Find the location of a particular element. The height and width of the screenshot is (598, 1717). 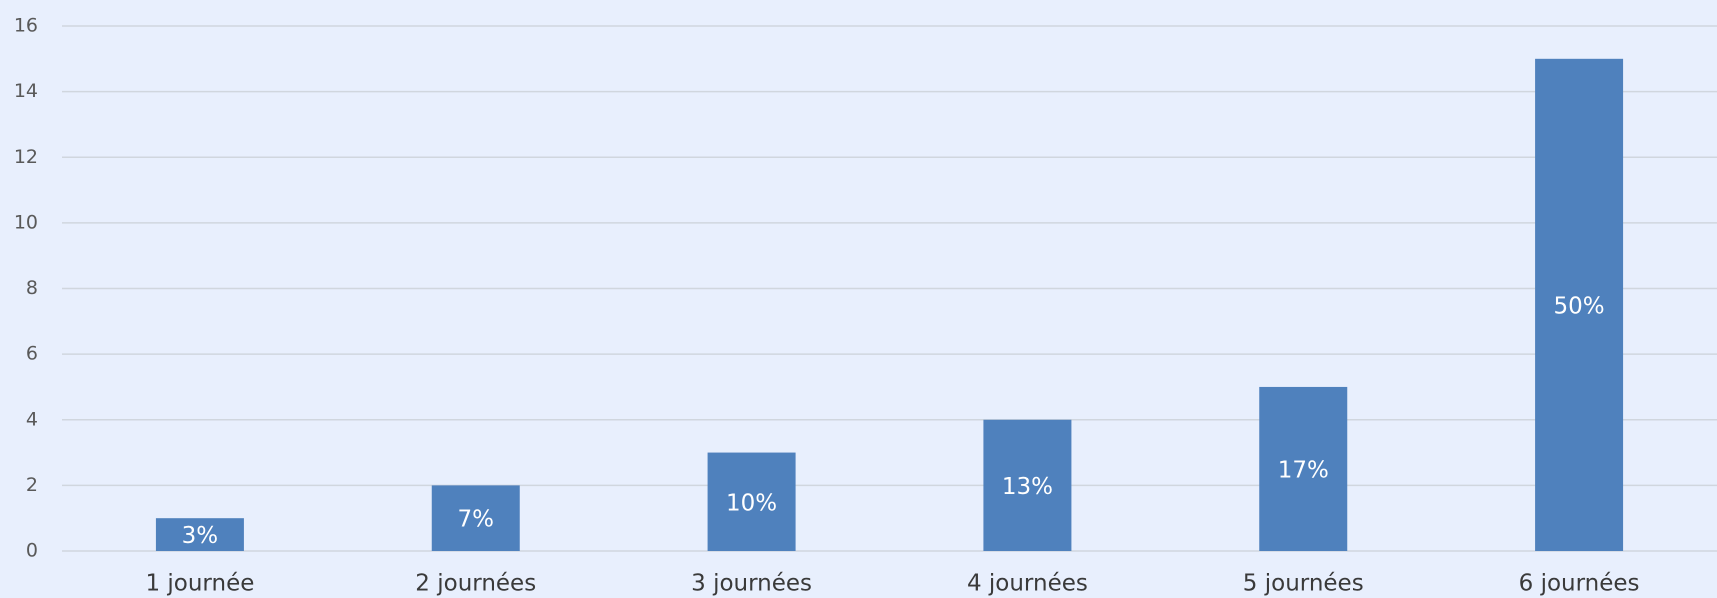

y-tick-label: 4 is located at coordinates (32, 419).